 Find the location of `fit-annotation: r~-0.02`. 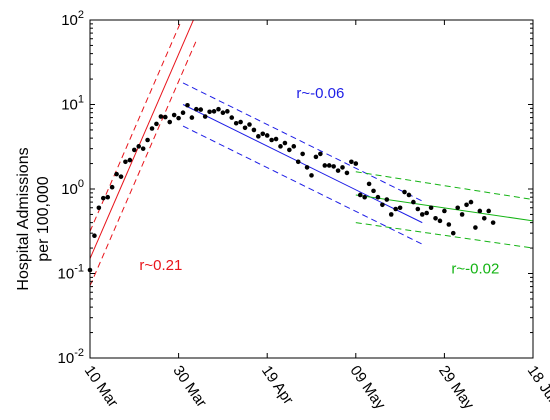

fit-annotation: r~-0.02 is located at coordinates (475, 269).